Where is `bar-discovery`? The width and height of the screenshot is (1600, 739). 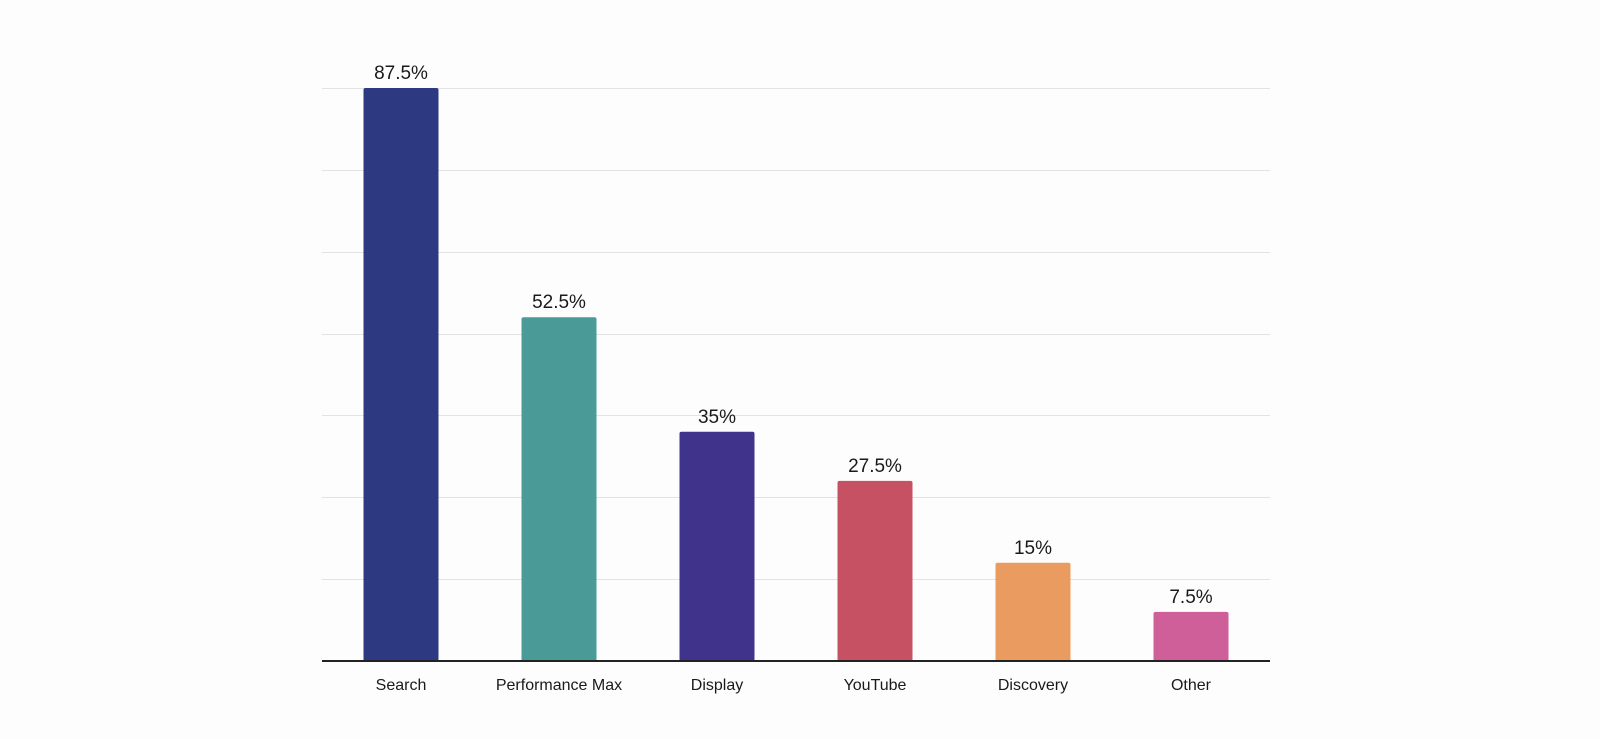
bar-discovery is located at coordinates (1033, 611).